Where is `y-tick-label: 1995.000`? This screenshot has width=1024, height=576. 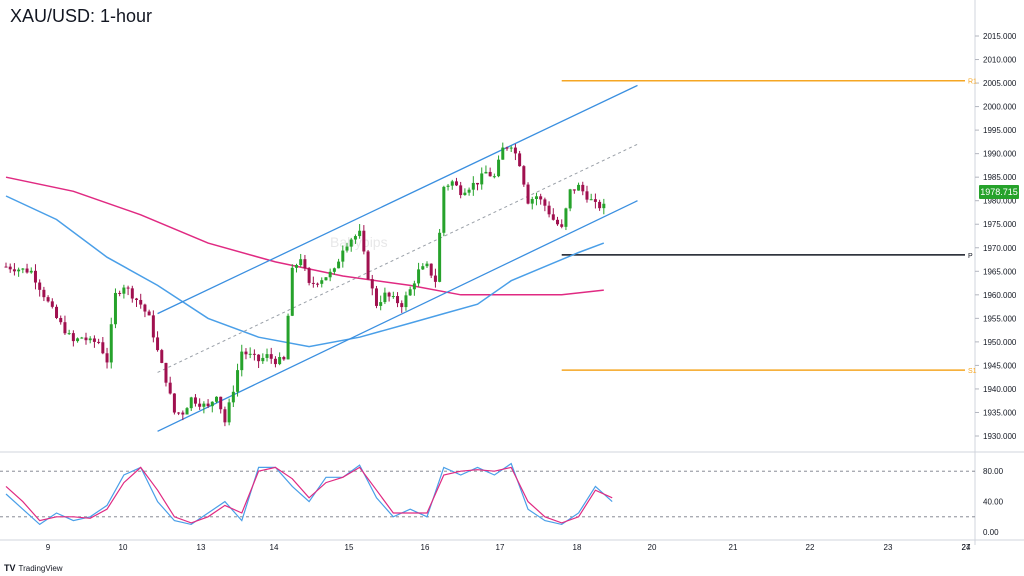 y-tick-label: 1995.000 is located at coordinates (1000, 130).